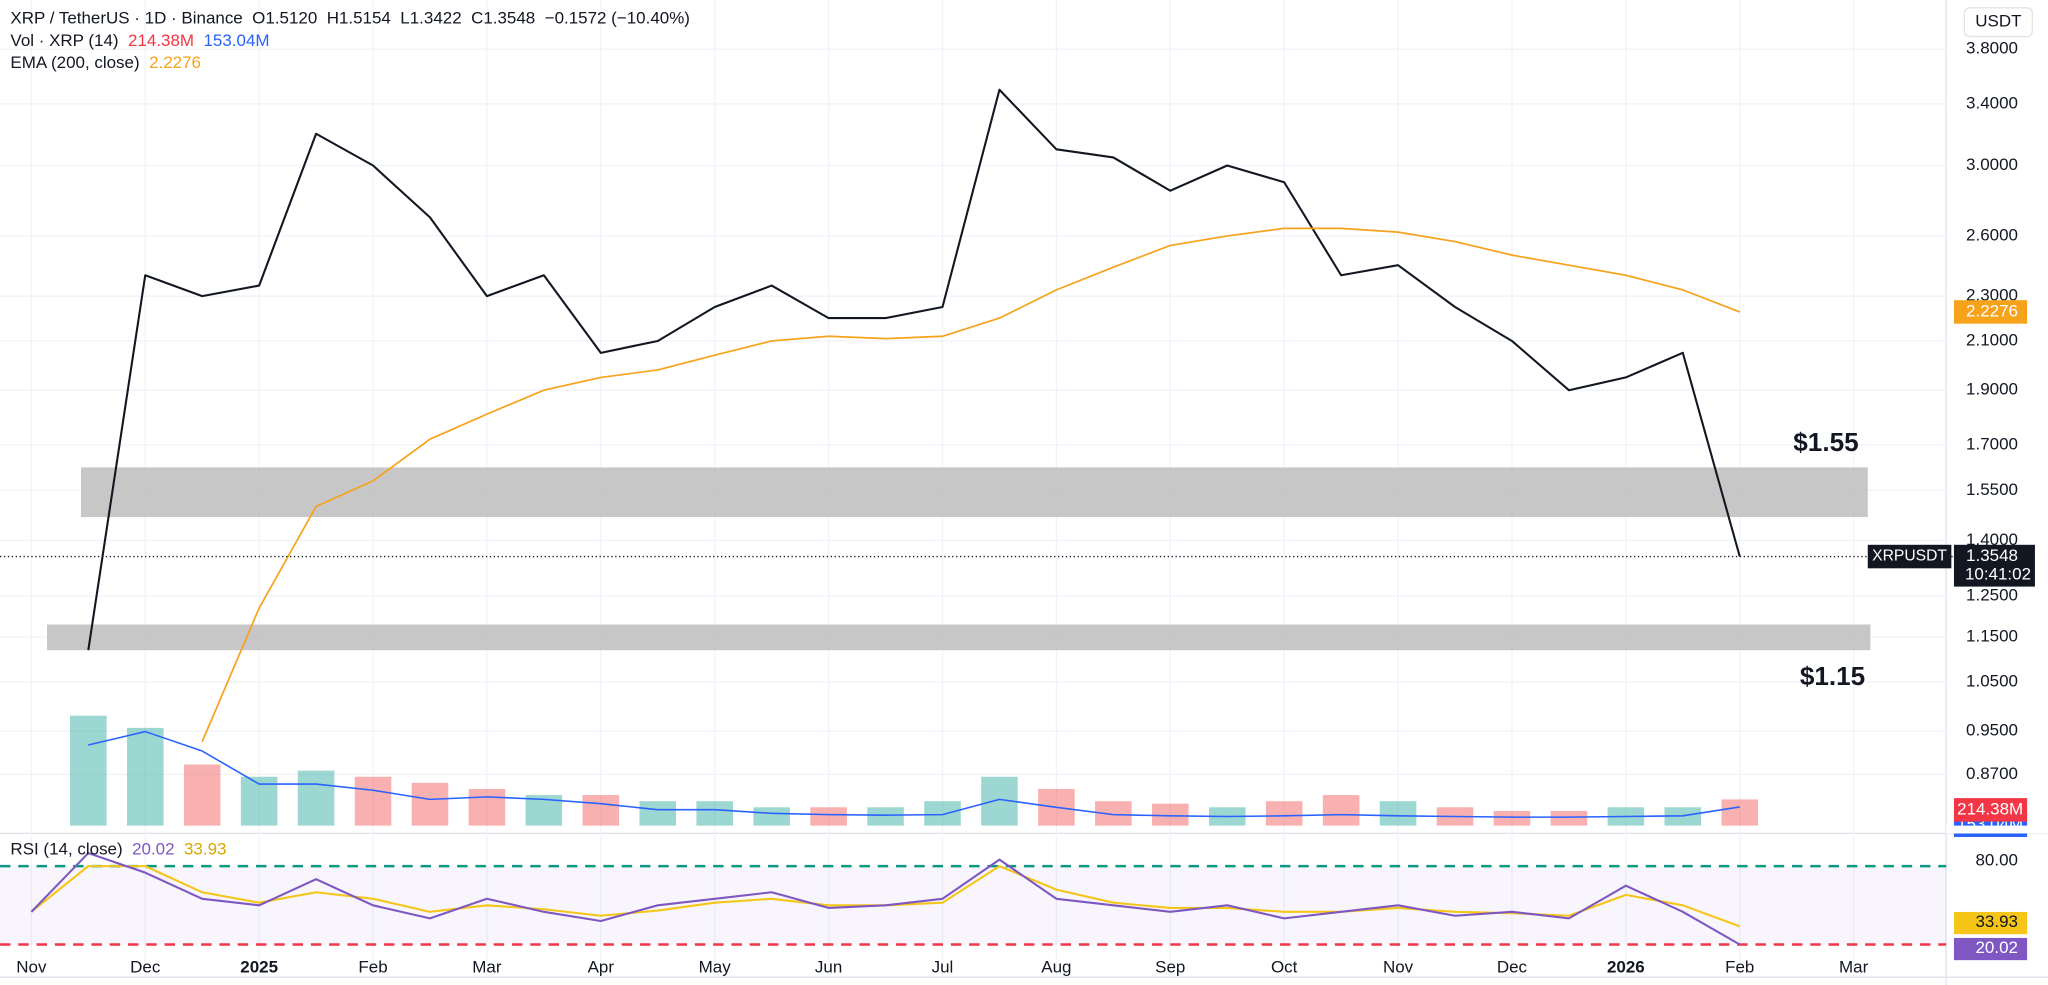 The image size is (2048, 985). Describe the element at coordinates (372, 967) in the screenshot. I see `time-label: Feb` at that location.